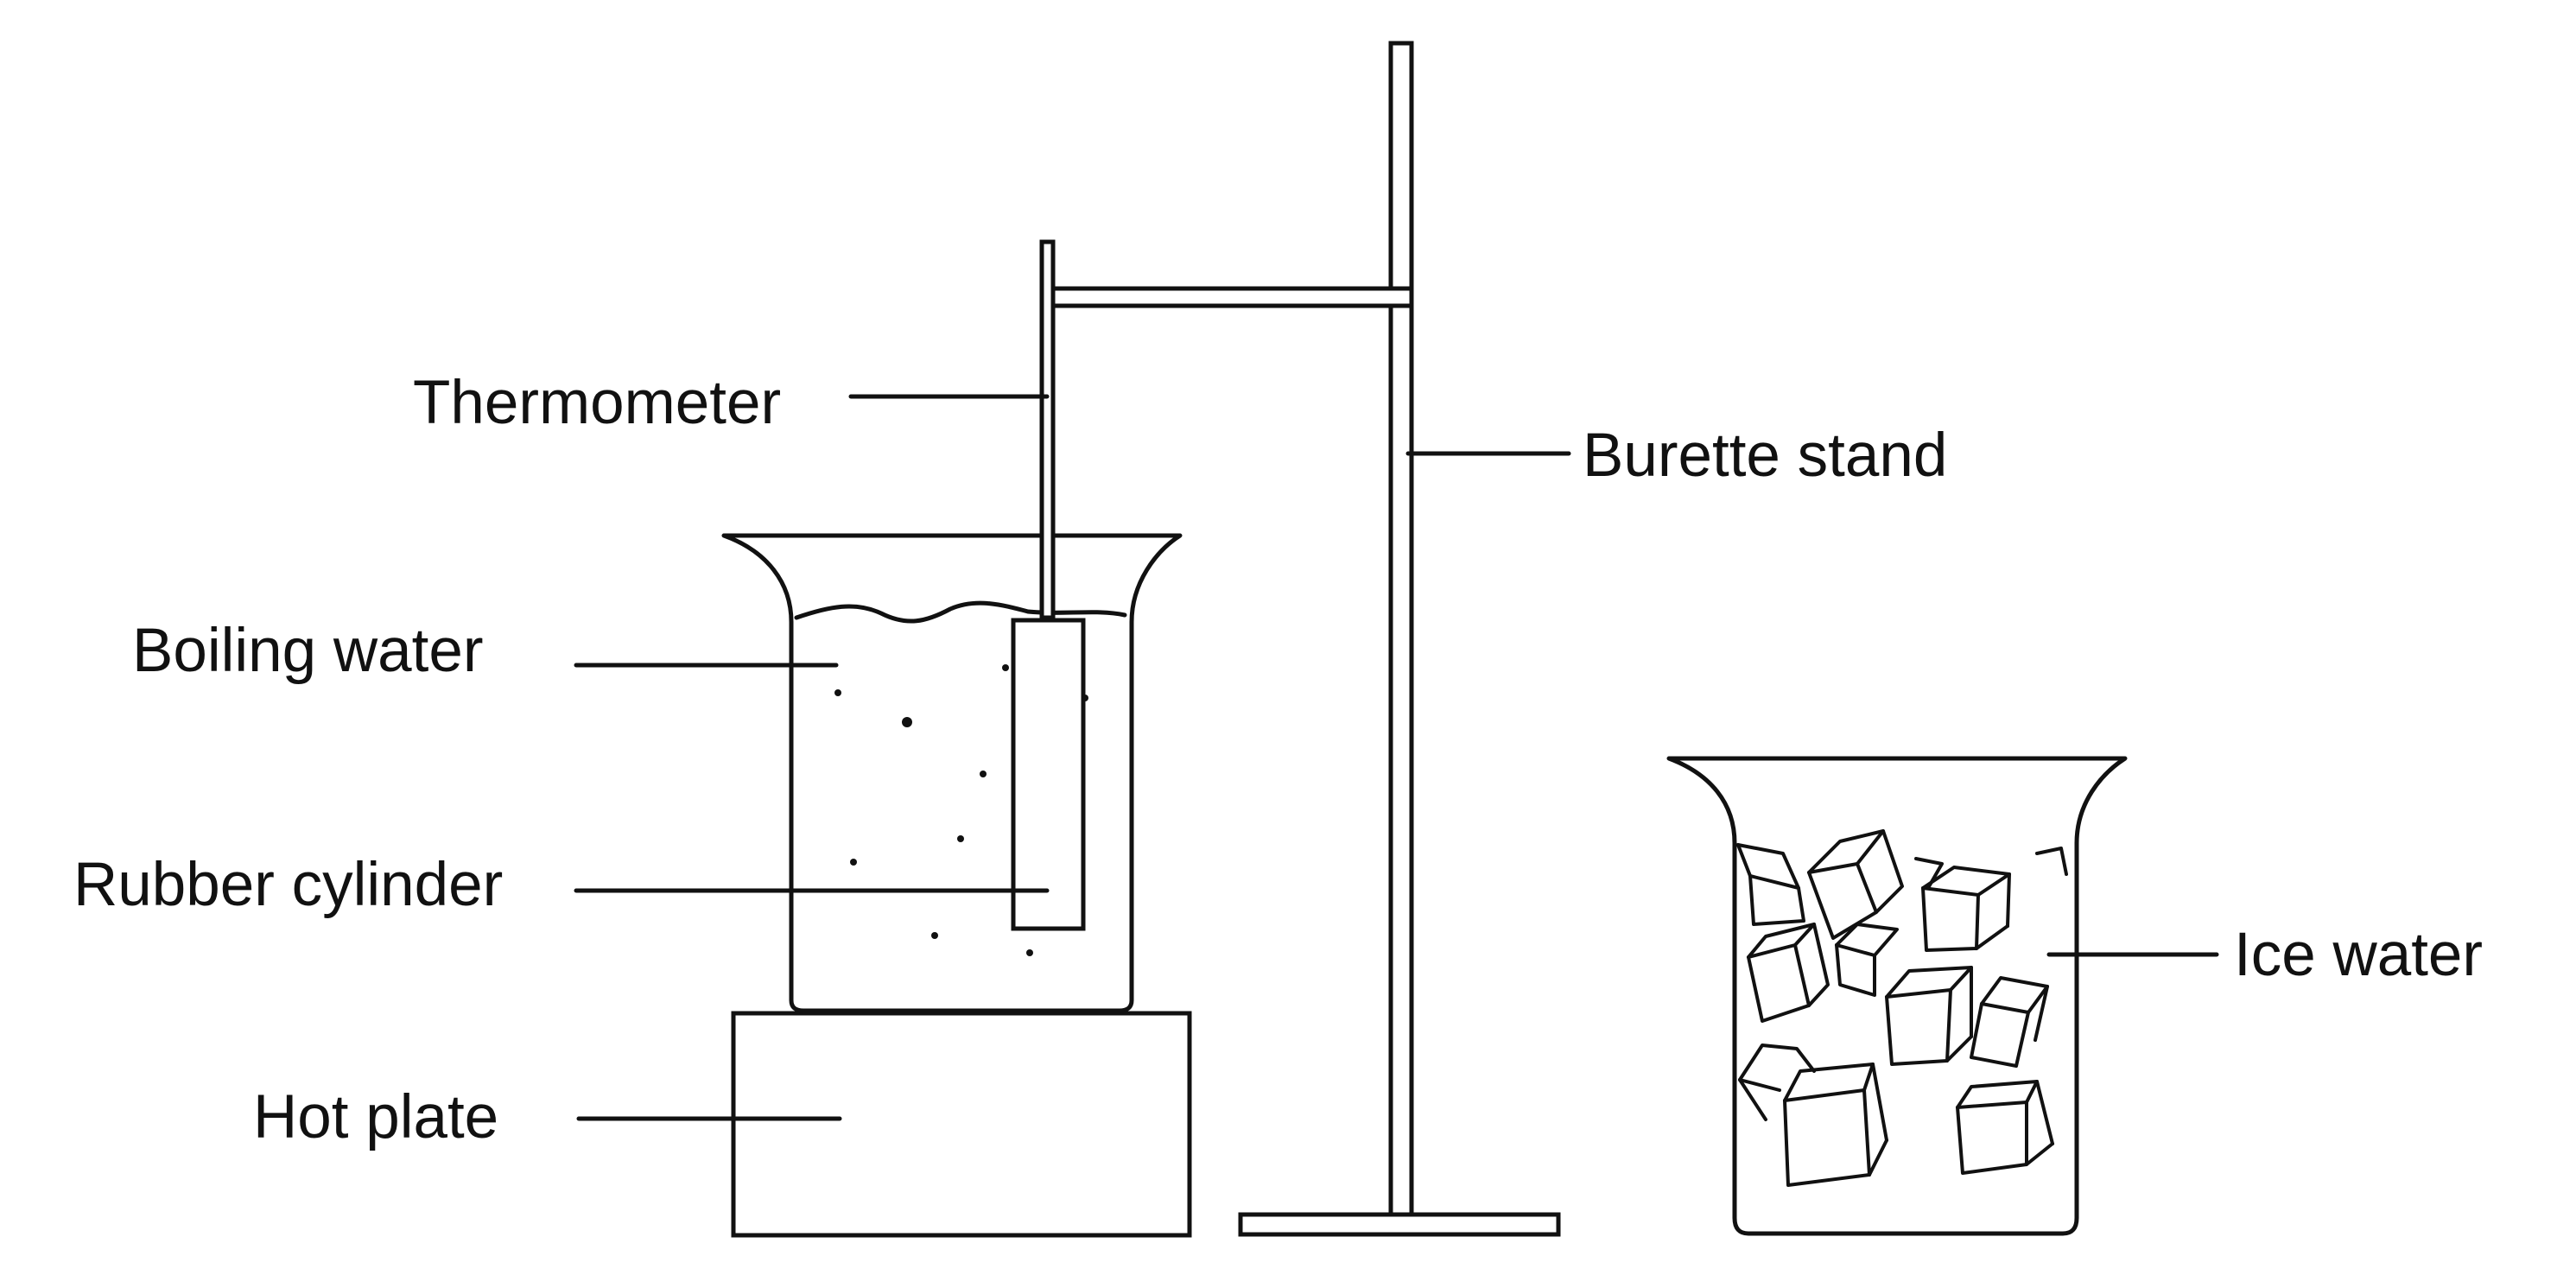 This screenshot has height=1275, width=2576. I want to click on ice-cubes, so click(1902, 1008).